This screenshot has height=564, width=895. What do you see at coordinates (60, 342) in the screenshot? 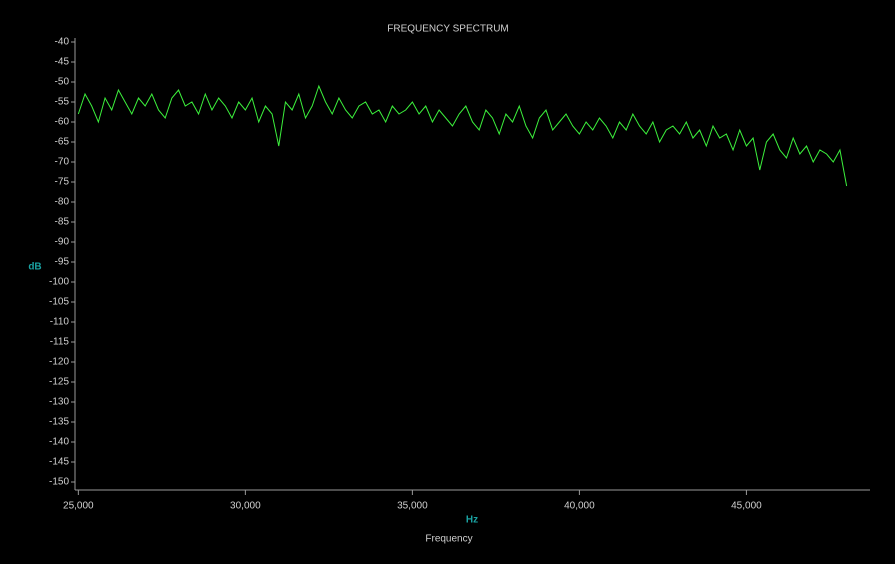
I see `y-tick-label: -115` at bounding box center [60, 342].